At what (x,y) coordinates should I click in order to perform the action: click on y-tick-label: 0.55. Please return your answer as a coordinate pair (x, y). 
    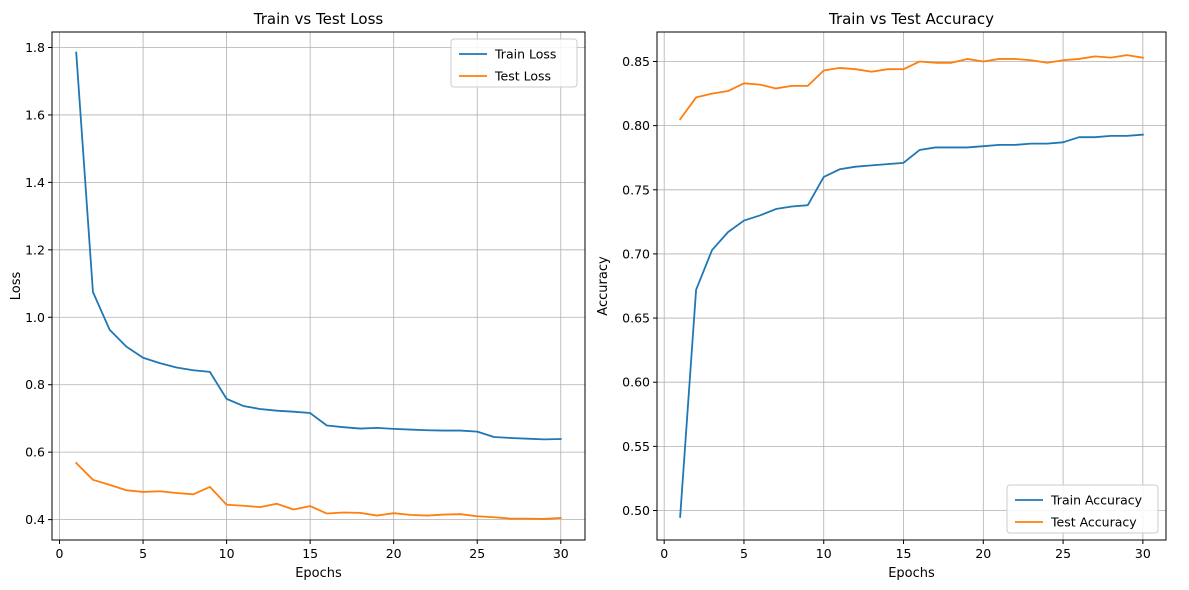
    Looking at the image, I should click on (636, 446).